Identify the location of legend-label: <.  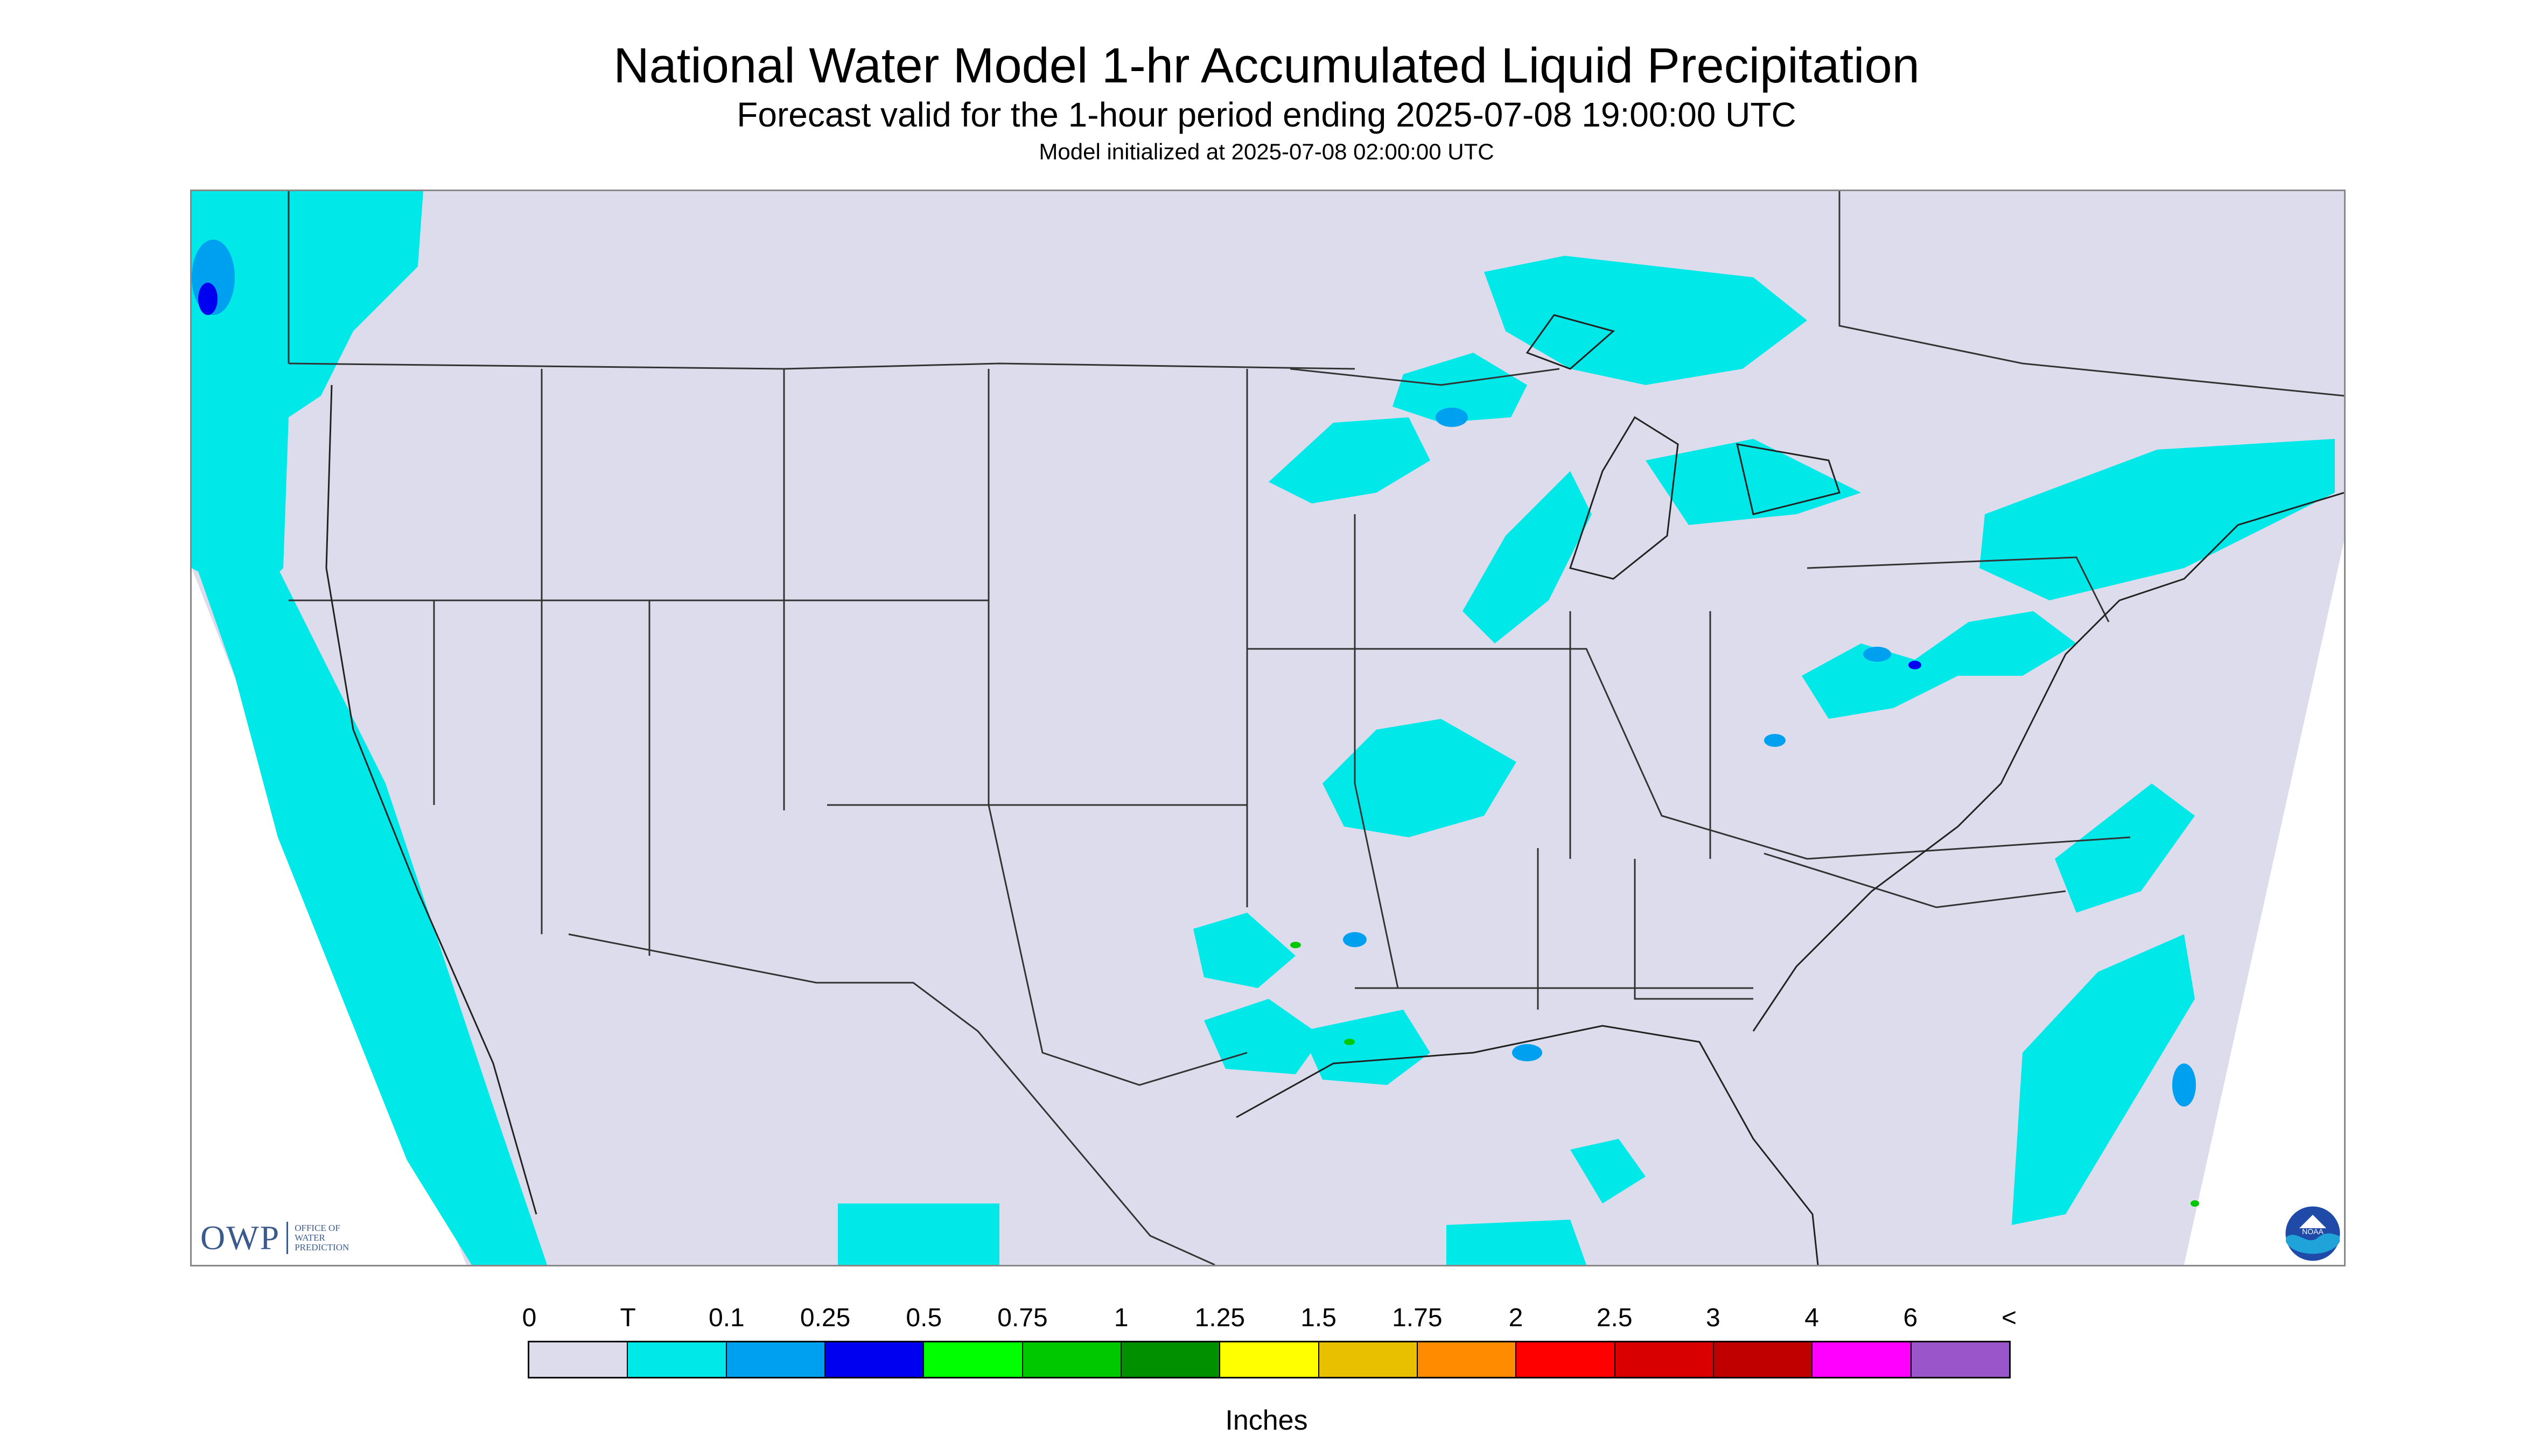
(2009, 1318).